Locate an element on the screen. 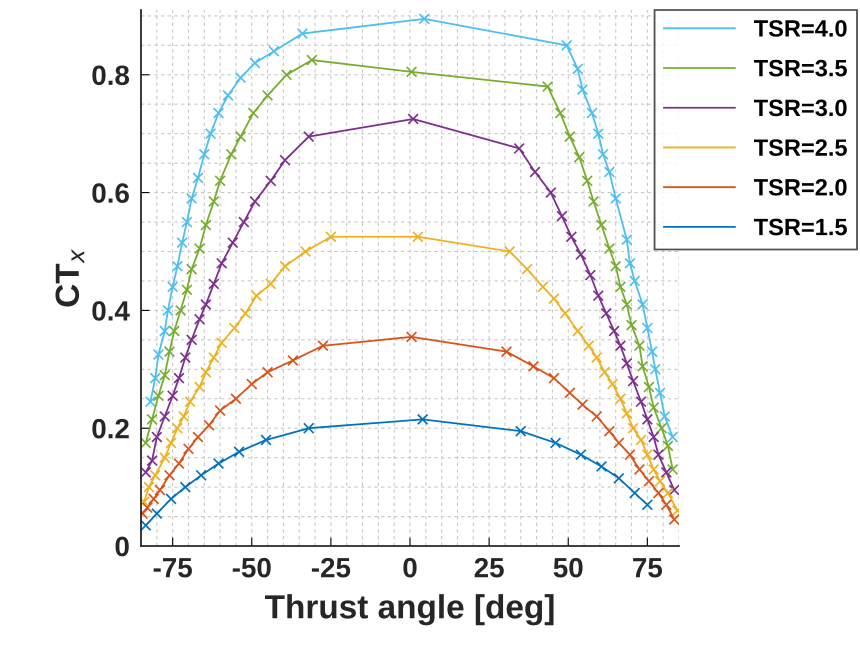 The height and width of the screenshot is (659, 860). legend-label: TSR=4.0 is located at coordinates (800, 28).